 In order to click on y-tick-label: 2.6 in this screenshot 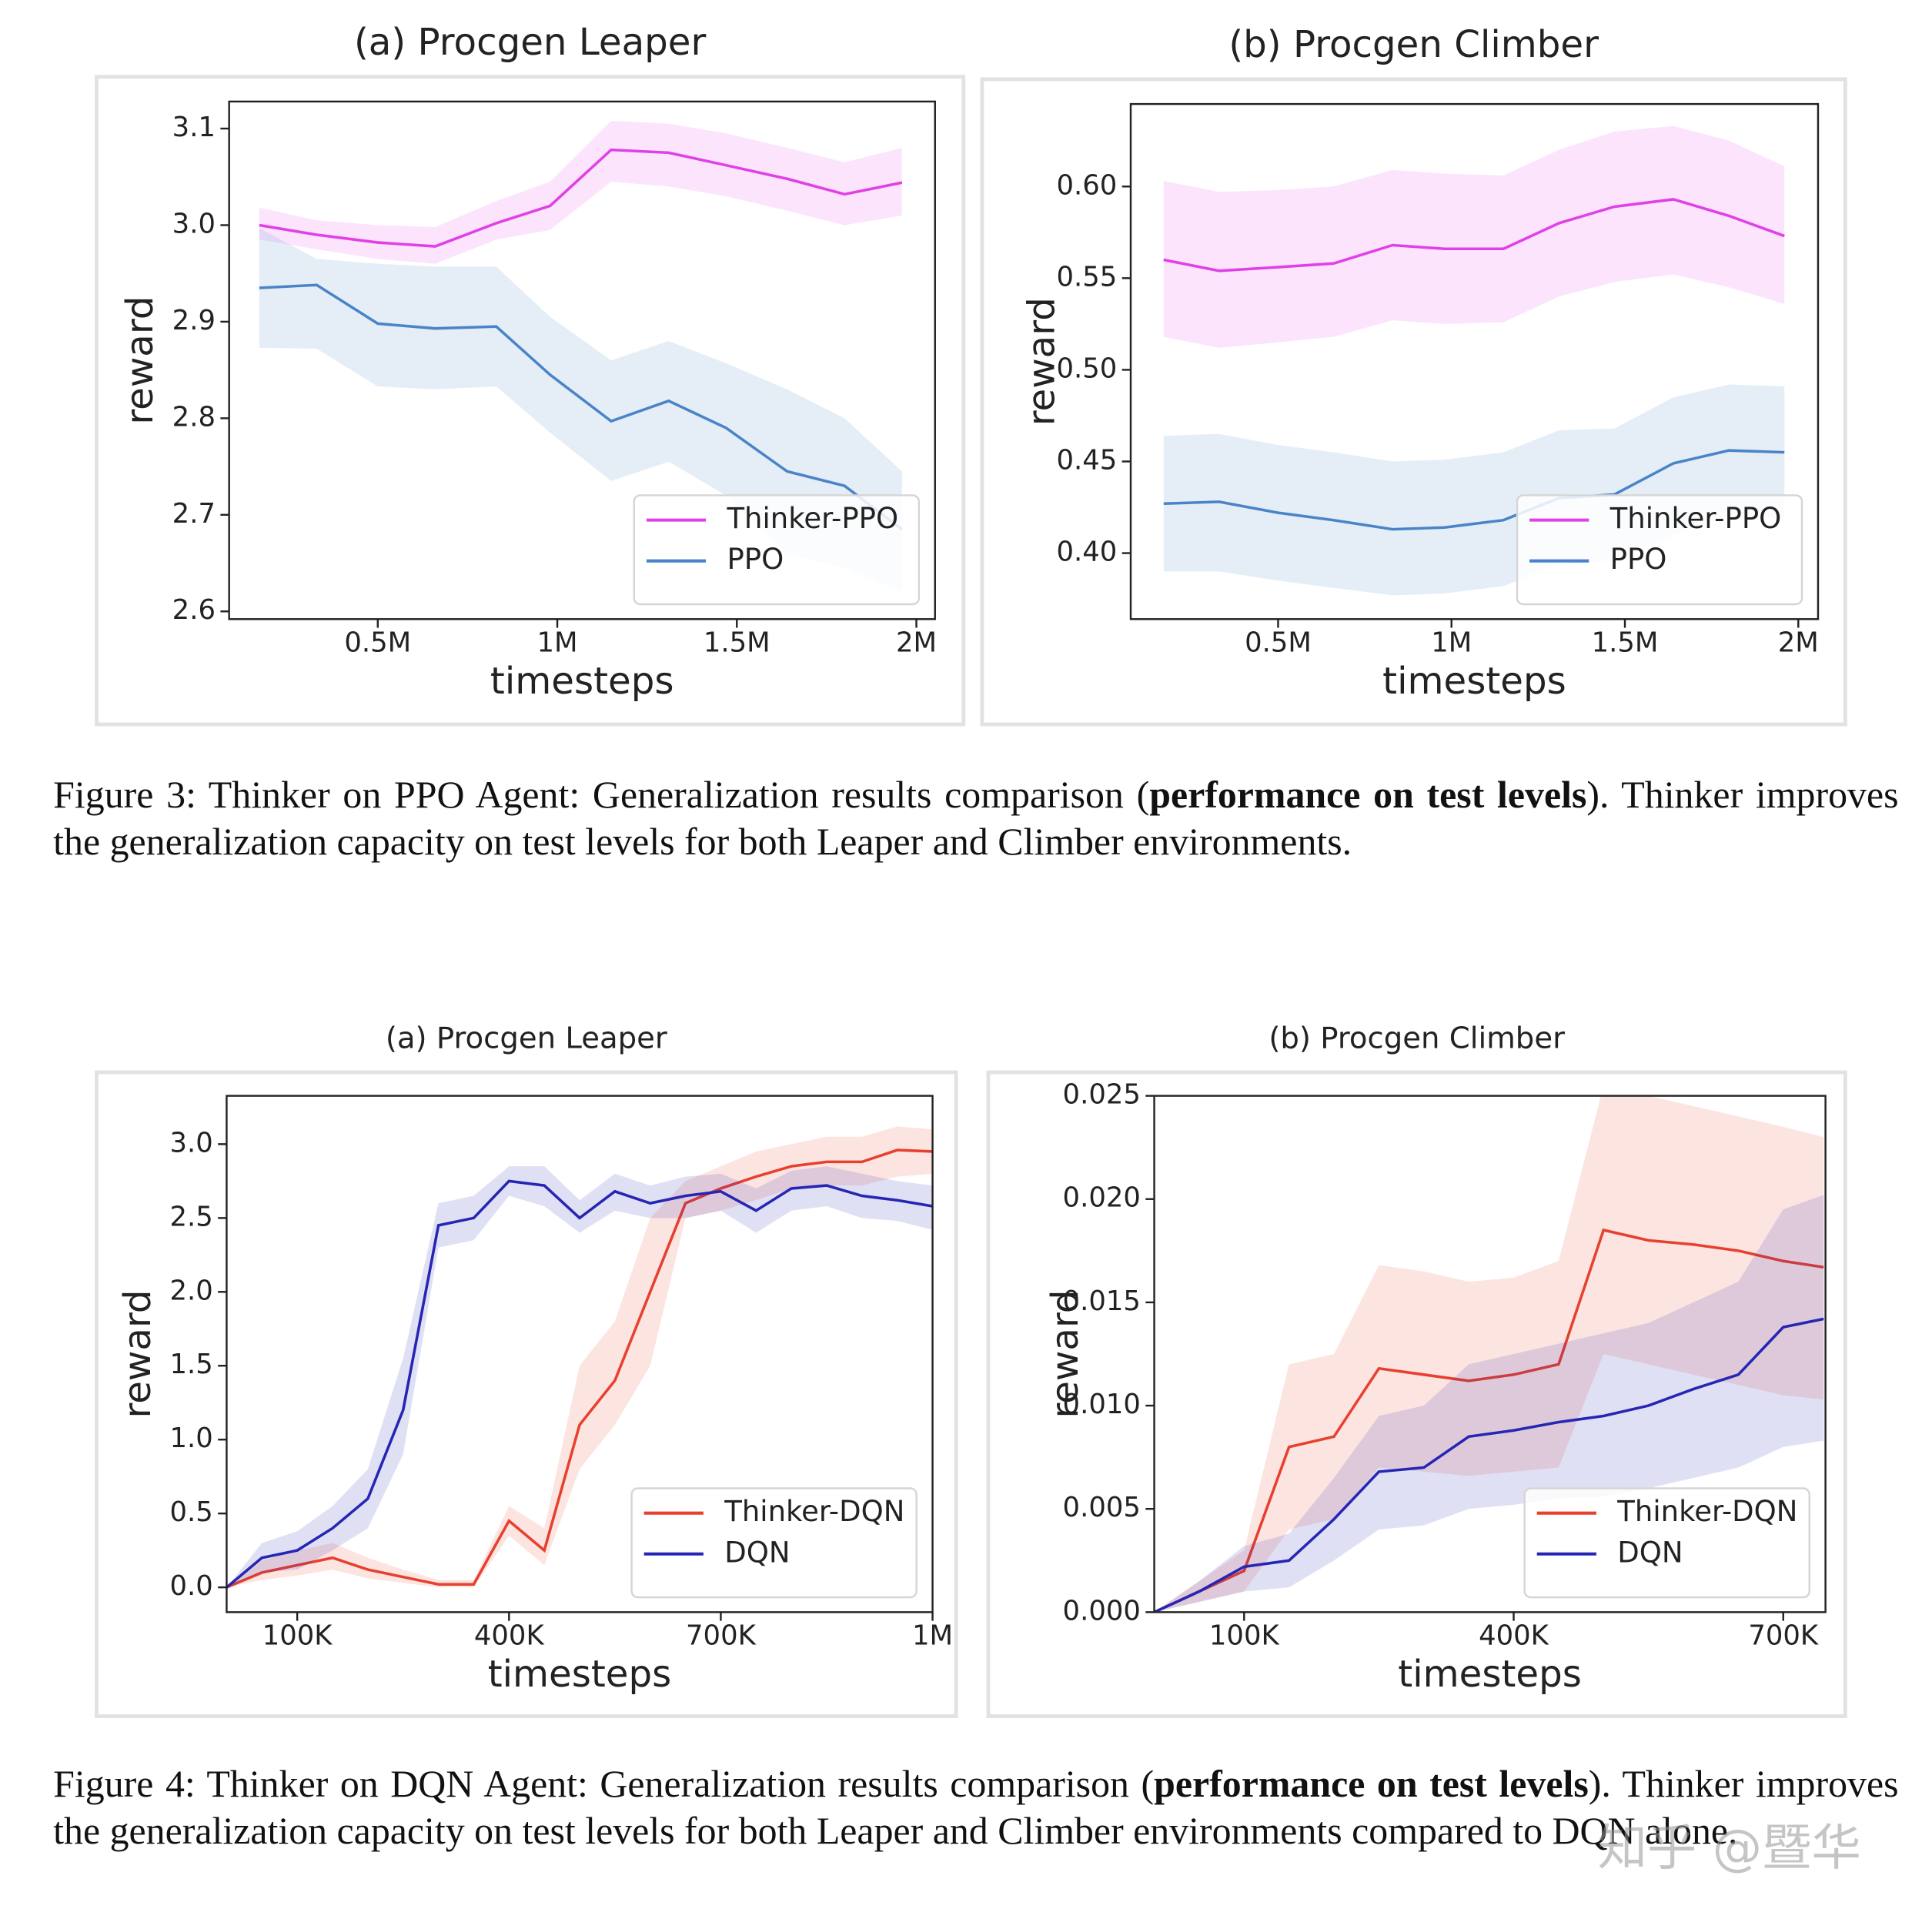, I will do `click(194, 610)`.